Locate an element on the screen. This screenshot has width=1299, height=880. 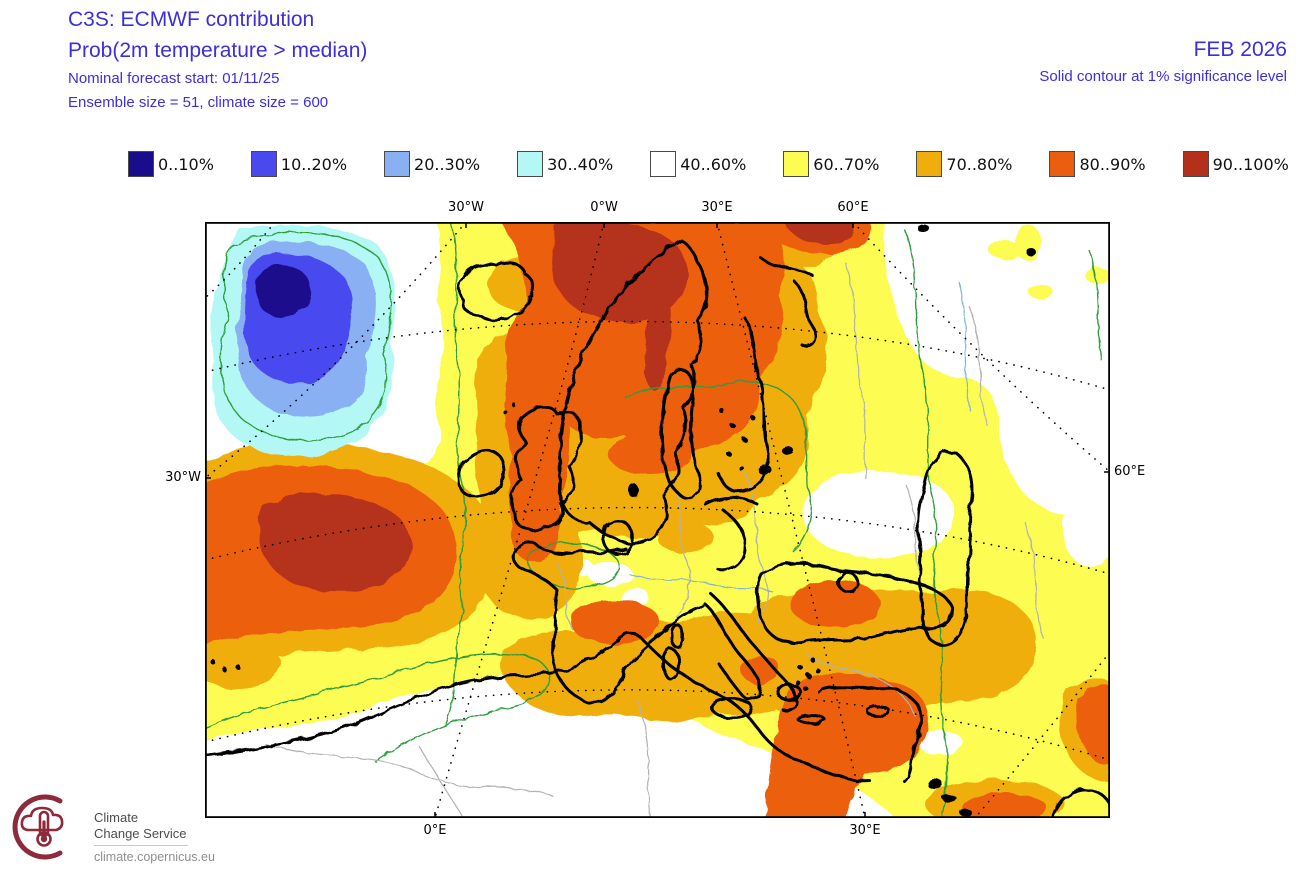
page-title: C3S: ECMWF contribution is located at coordinates (191, 19).